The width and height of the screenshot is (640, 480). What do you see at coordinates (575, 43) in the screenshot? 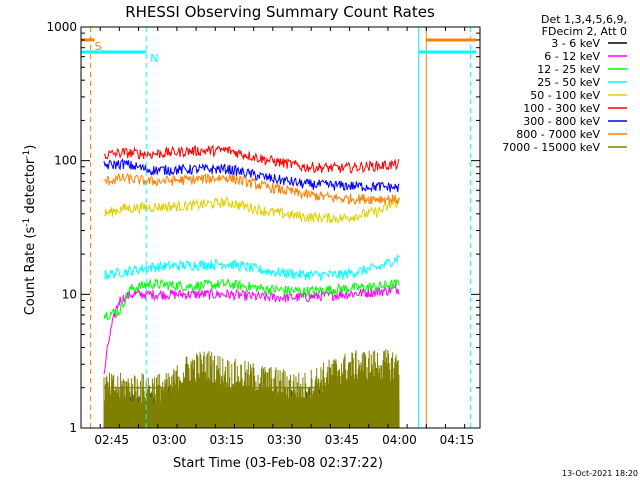
I see `legend-entry-0: 3 - 6 keV` at bounding box center [575, 43].